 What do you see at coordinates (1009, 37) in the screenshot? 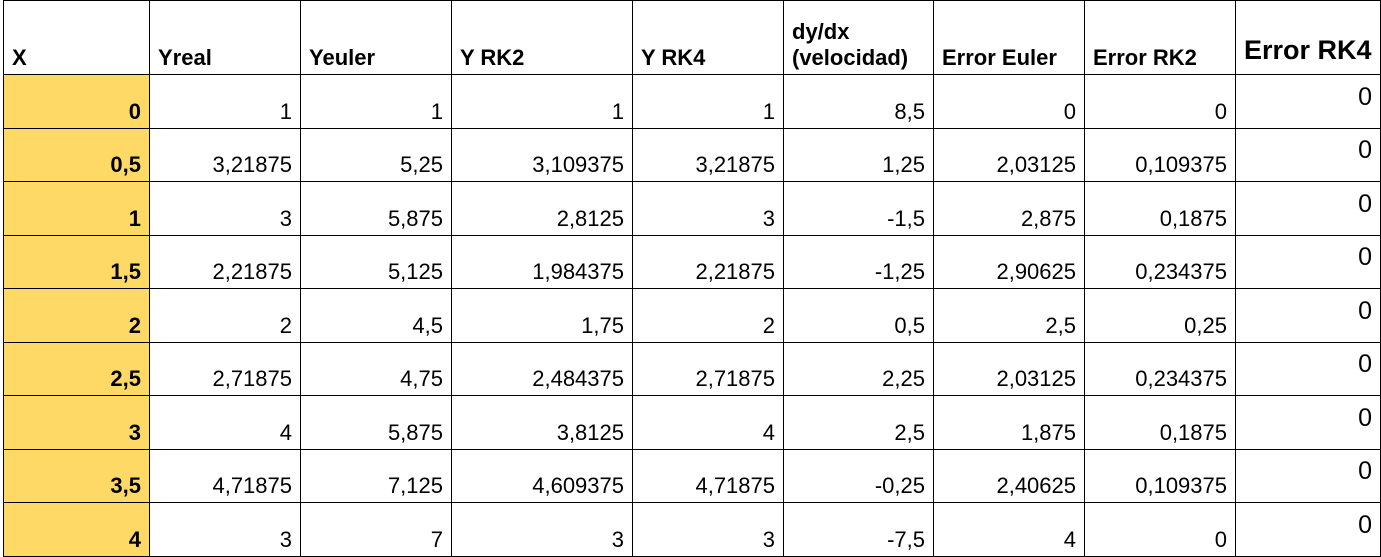
I see `header-error-euler: Error Euler` at bounding box center [1009, 37].